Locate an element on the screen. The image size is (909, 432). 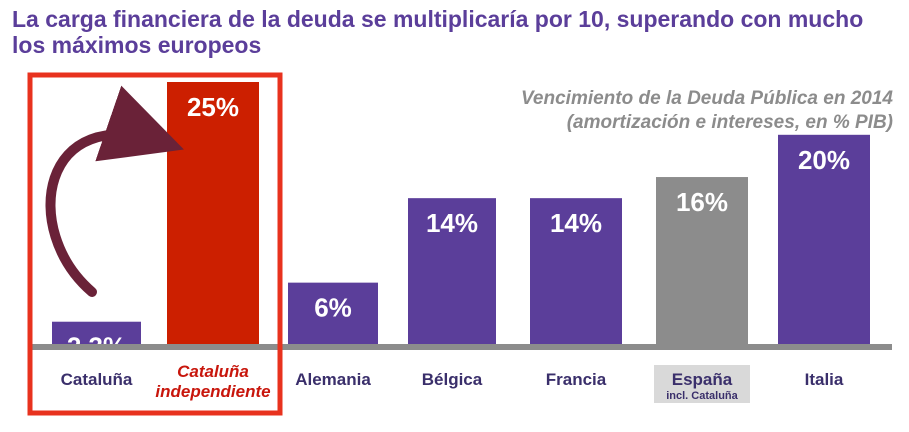
category-label-belgica: Bélgica is located at coordinates (452, 379).